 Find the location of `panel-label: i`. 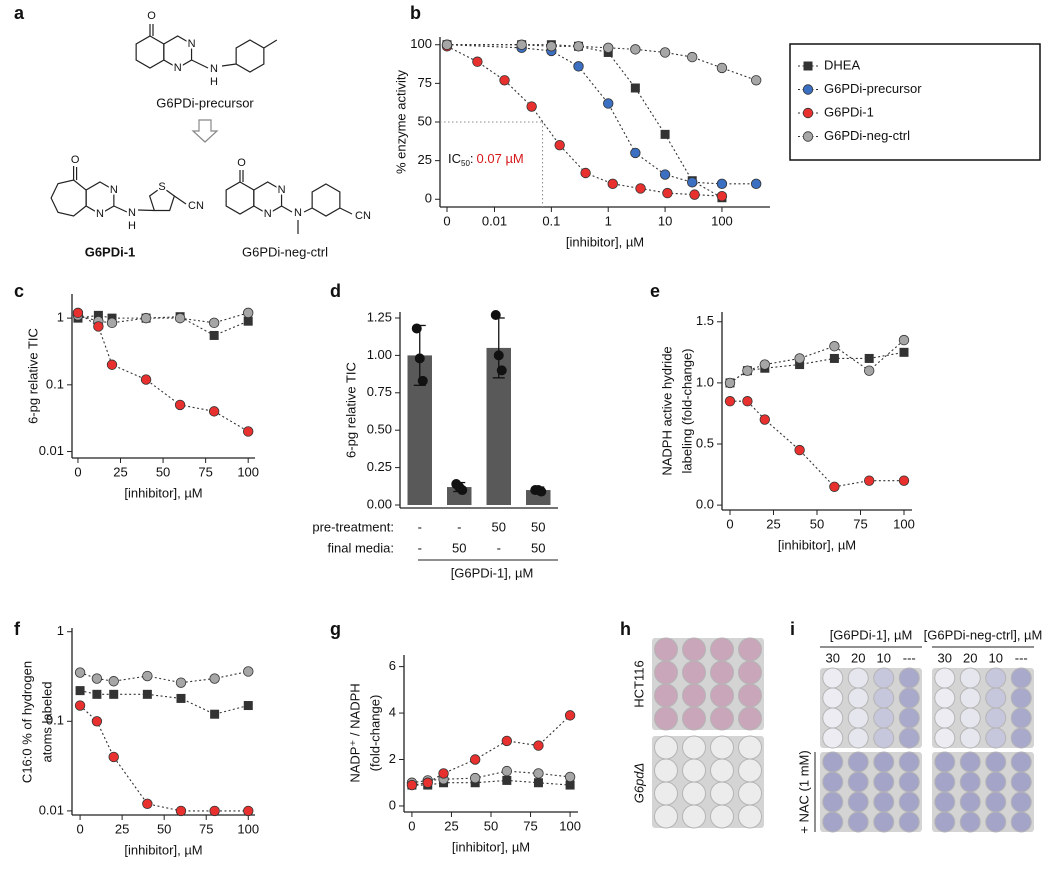

panel-label: i is located at coordinates (792, 629).